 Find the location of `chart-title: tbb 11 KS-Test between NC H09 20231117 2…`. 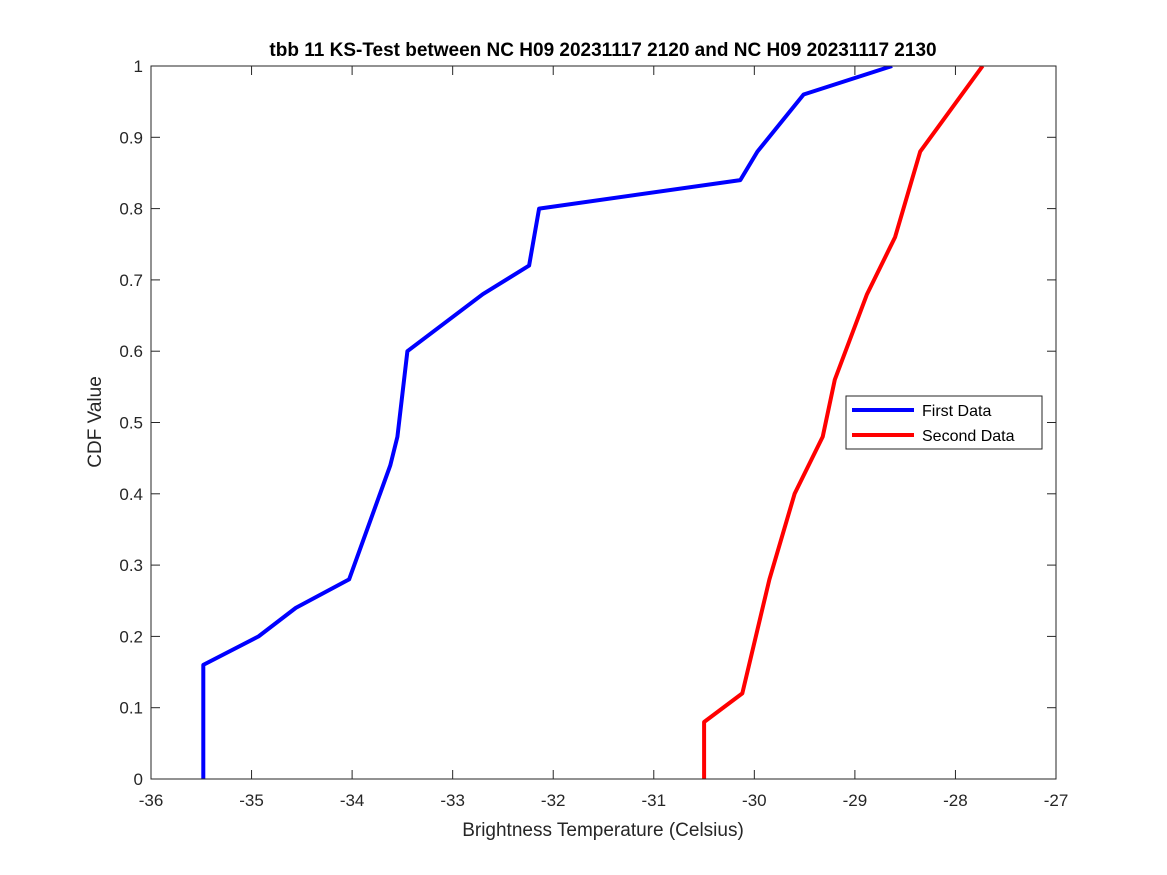

chart-title: tbb 11 KS-Test between NC H09 20231117 2… is located at coordinates (602, 50).